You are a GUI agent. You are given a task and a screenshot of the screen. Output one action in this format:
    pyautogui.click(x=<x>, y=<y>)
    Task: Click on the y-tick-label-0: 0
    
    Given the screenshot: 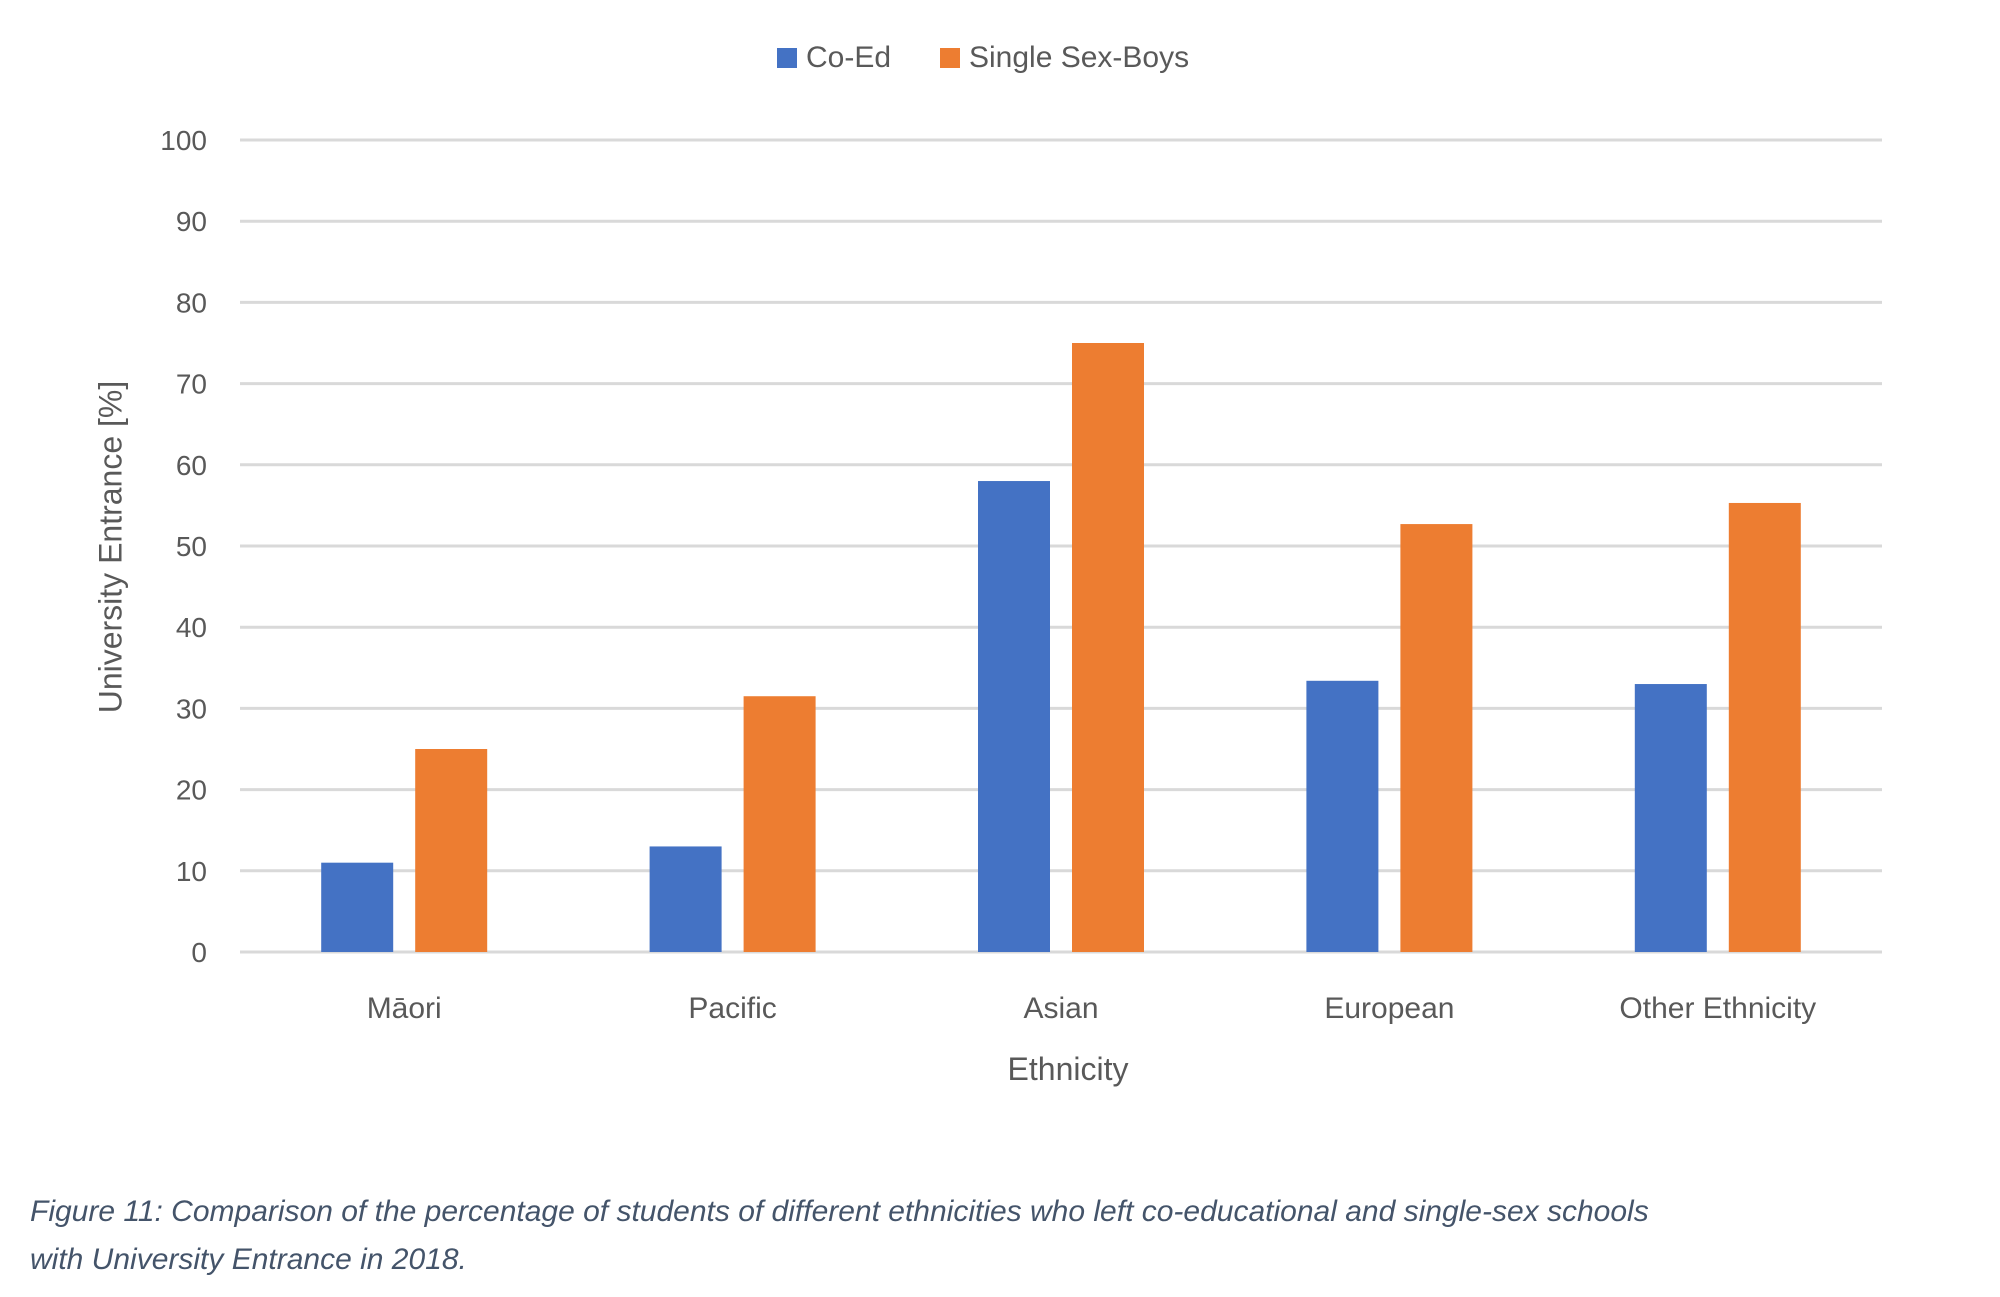 What is the action you would take?
    pyautogui.click(x=199, y=952)
    